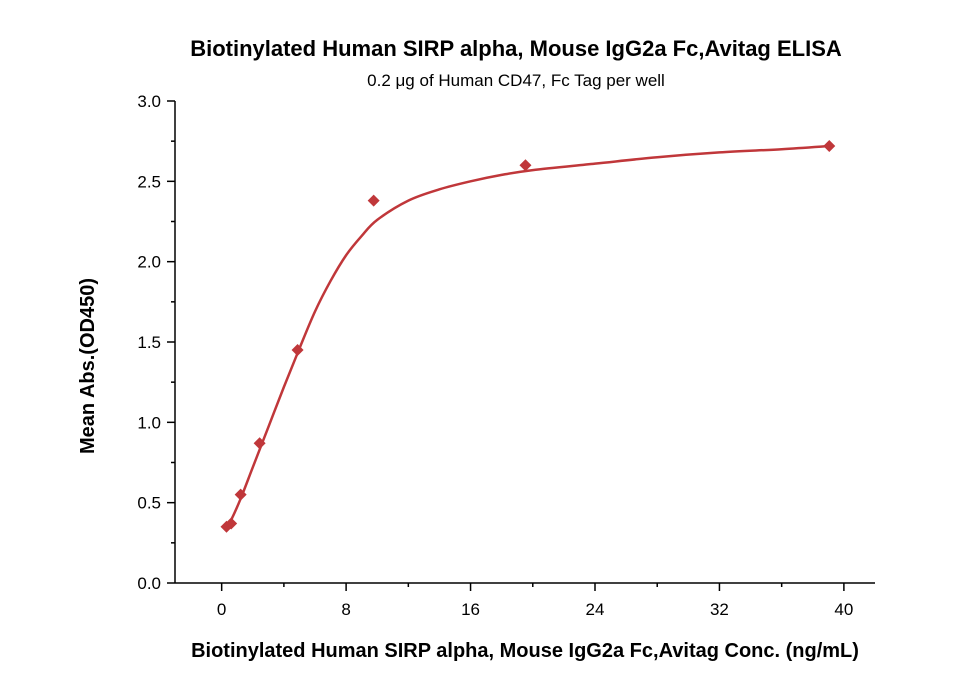  I want to click on y-axis-label: Mean Abs.(OD450), so click(88, 366).